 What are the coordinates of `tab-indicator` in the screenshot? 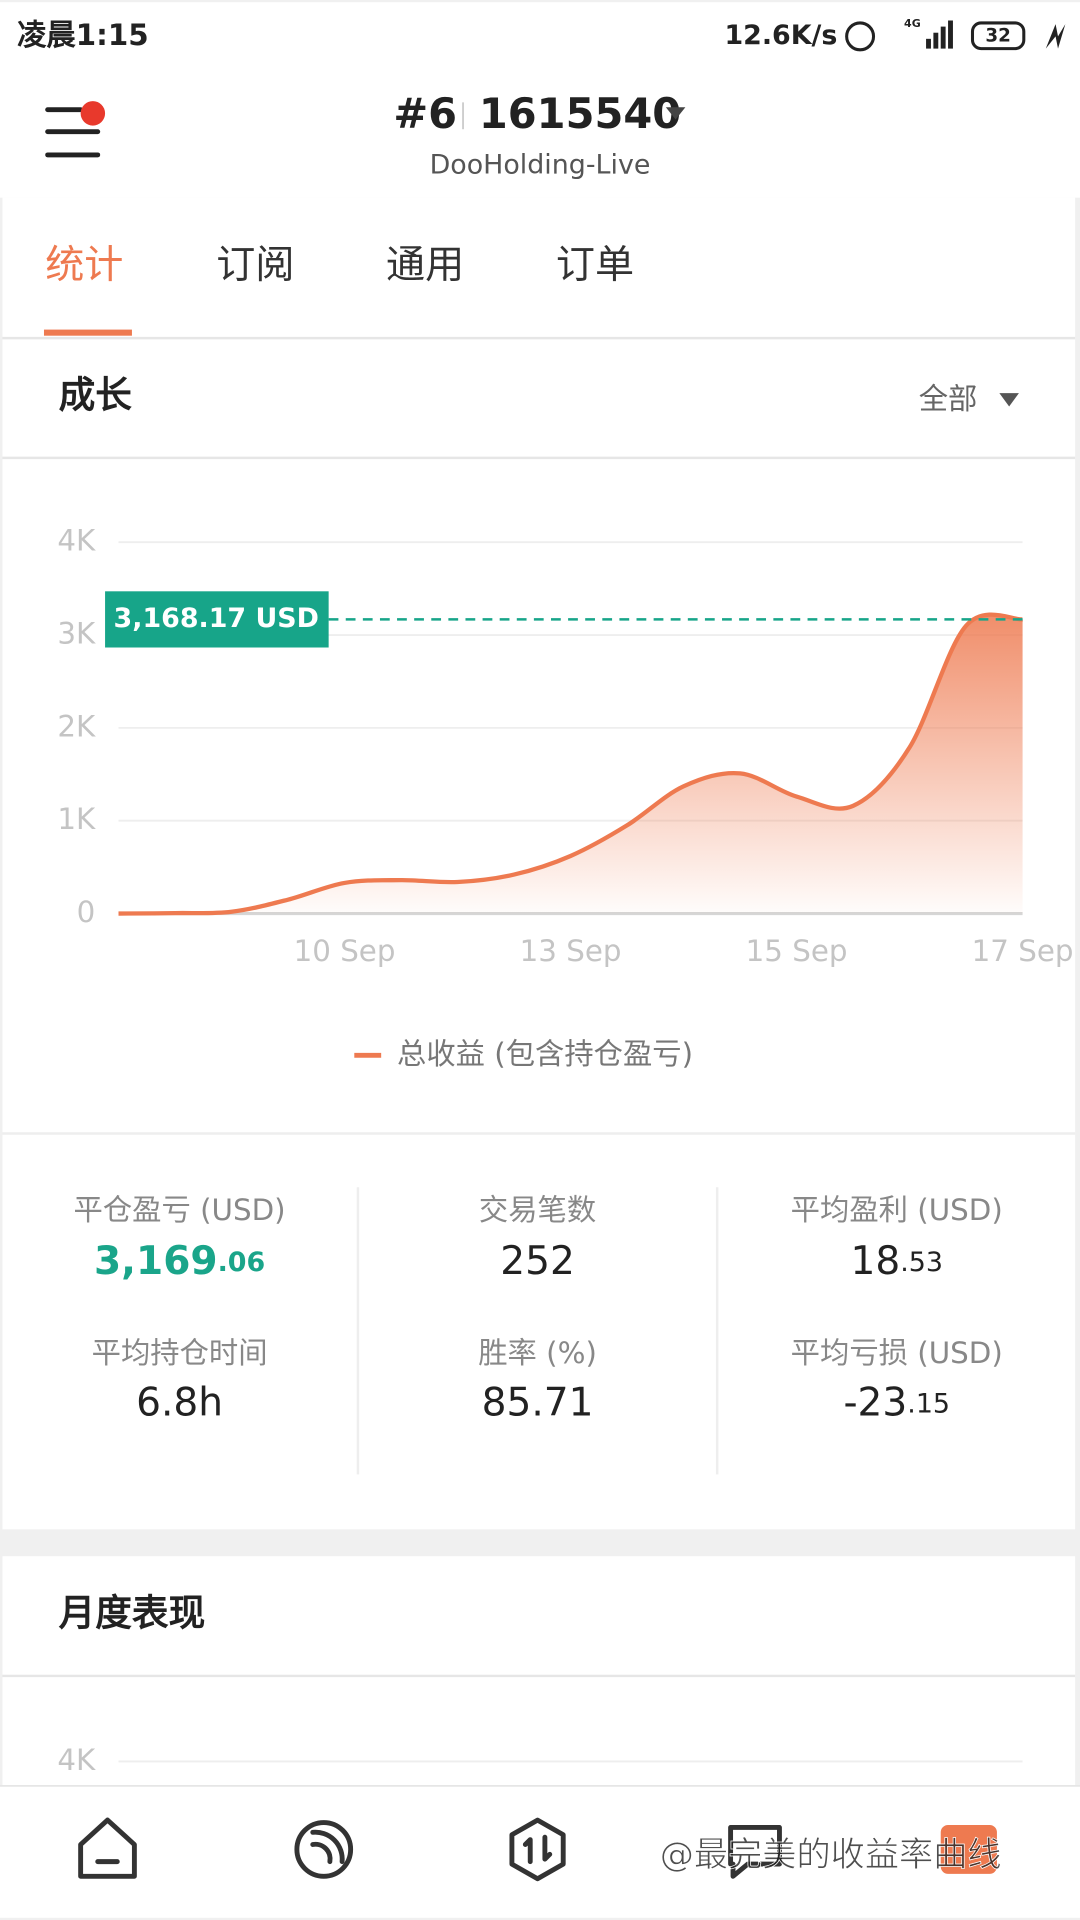 It's located at (87, 332).